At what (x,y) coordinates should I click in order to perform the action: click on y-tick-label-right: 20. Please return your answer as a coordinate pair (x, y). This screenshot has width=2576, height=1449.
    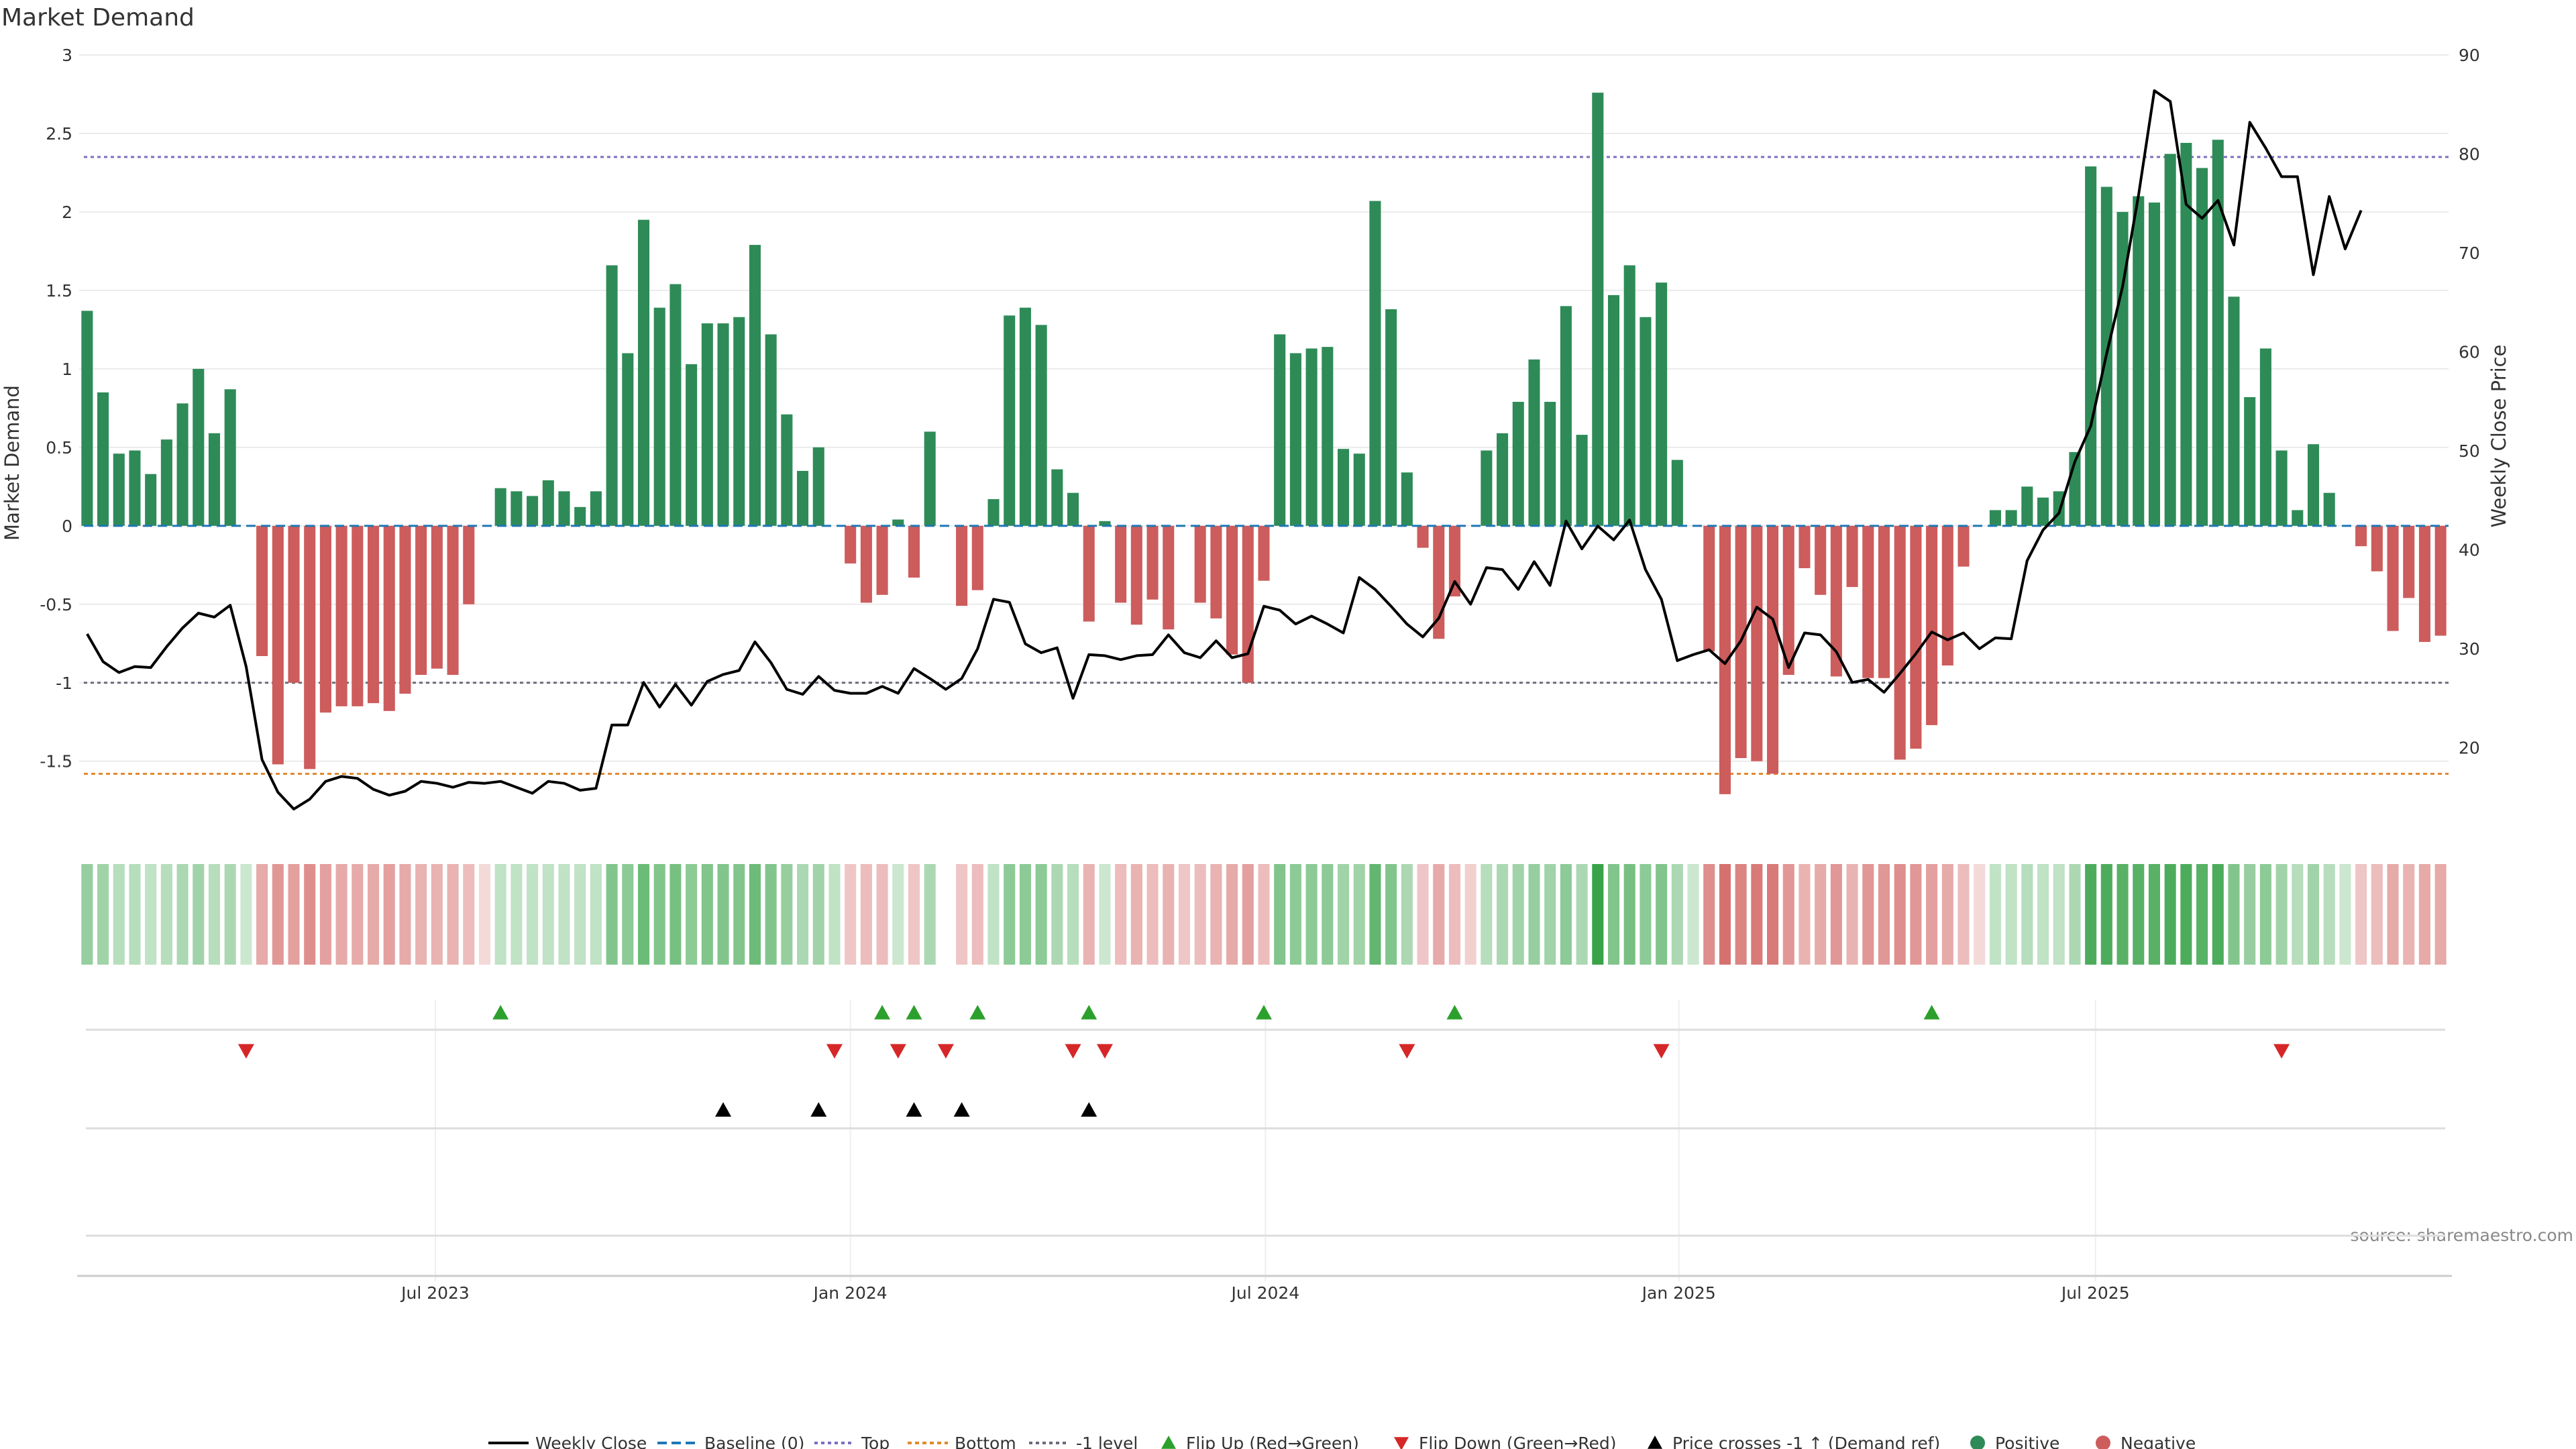
    Looking at the image, I should click on (2469, 748).